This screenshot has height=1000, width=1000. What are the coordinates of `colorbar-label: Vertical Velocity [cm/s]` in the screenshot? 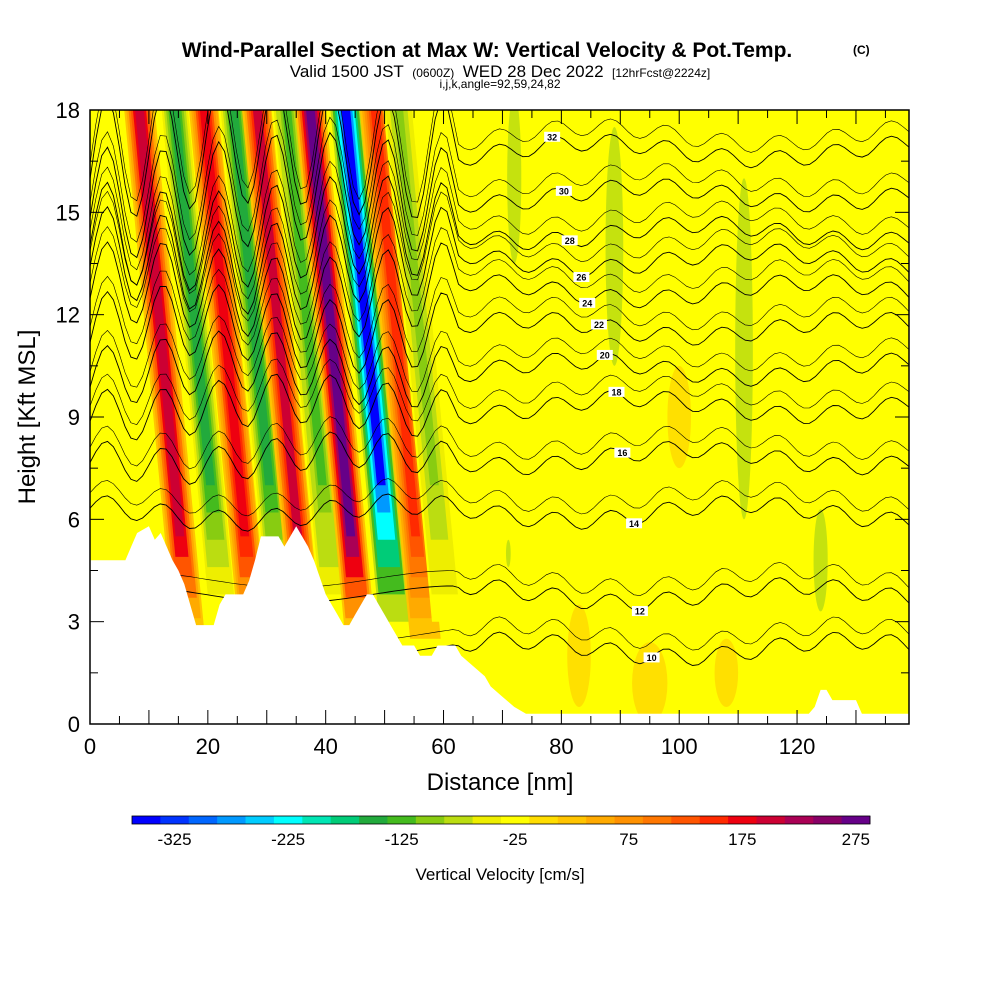 It's located at (499, 874).